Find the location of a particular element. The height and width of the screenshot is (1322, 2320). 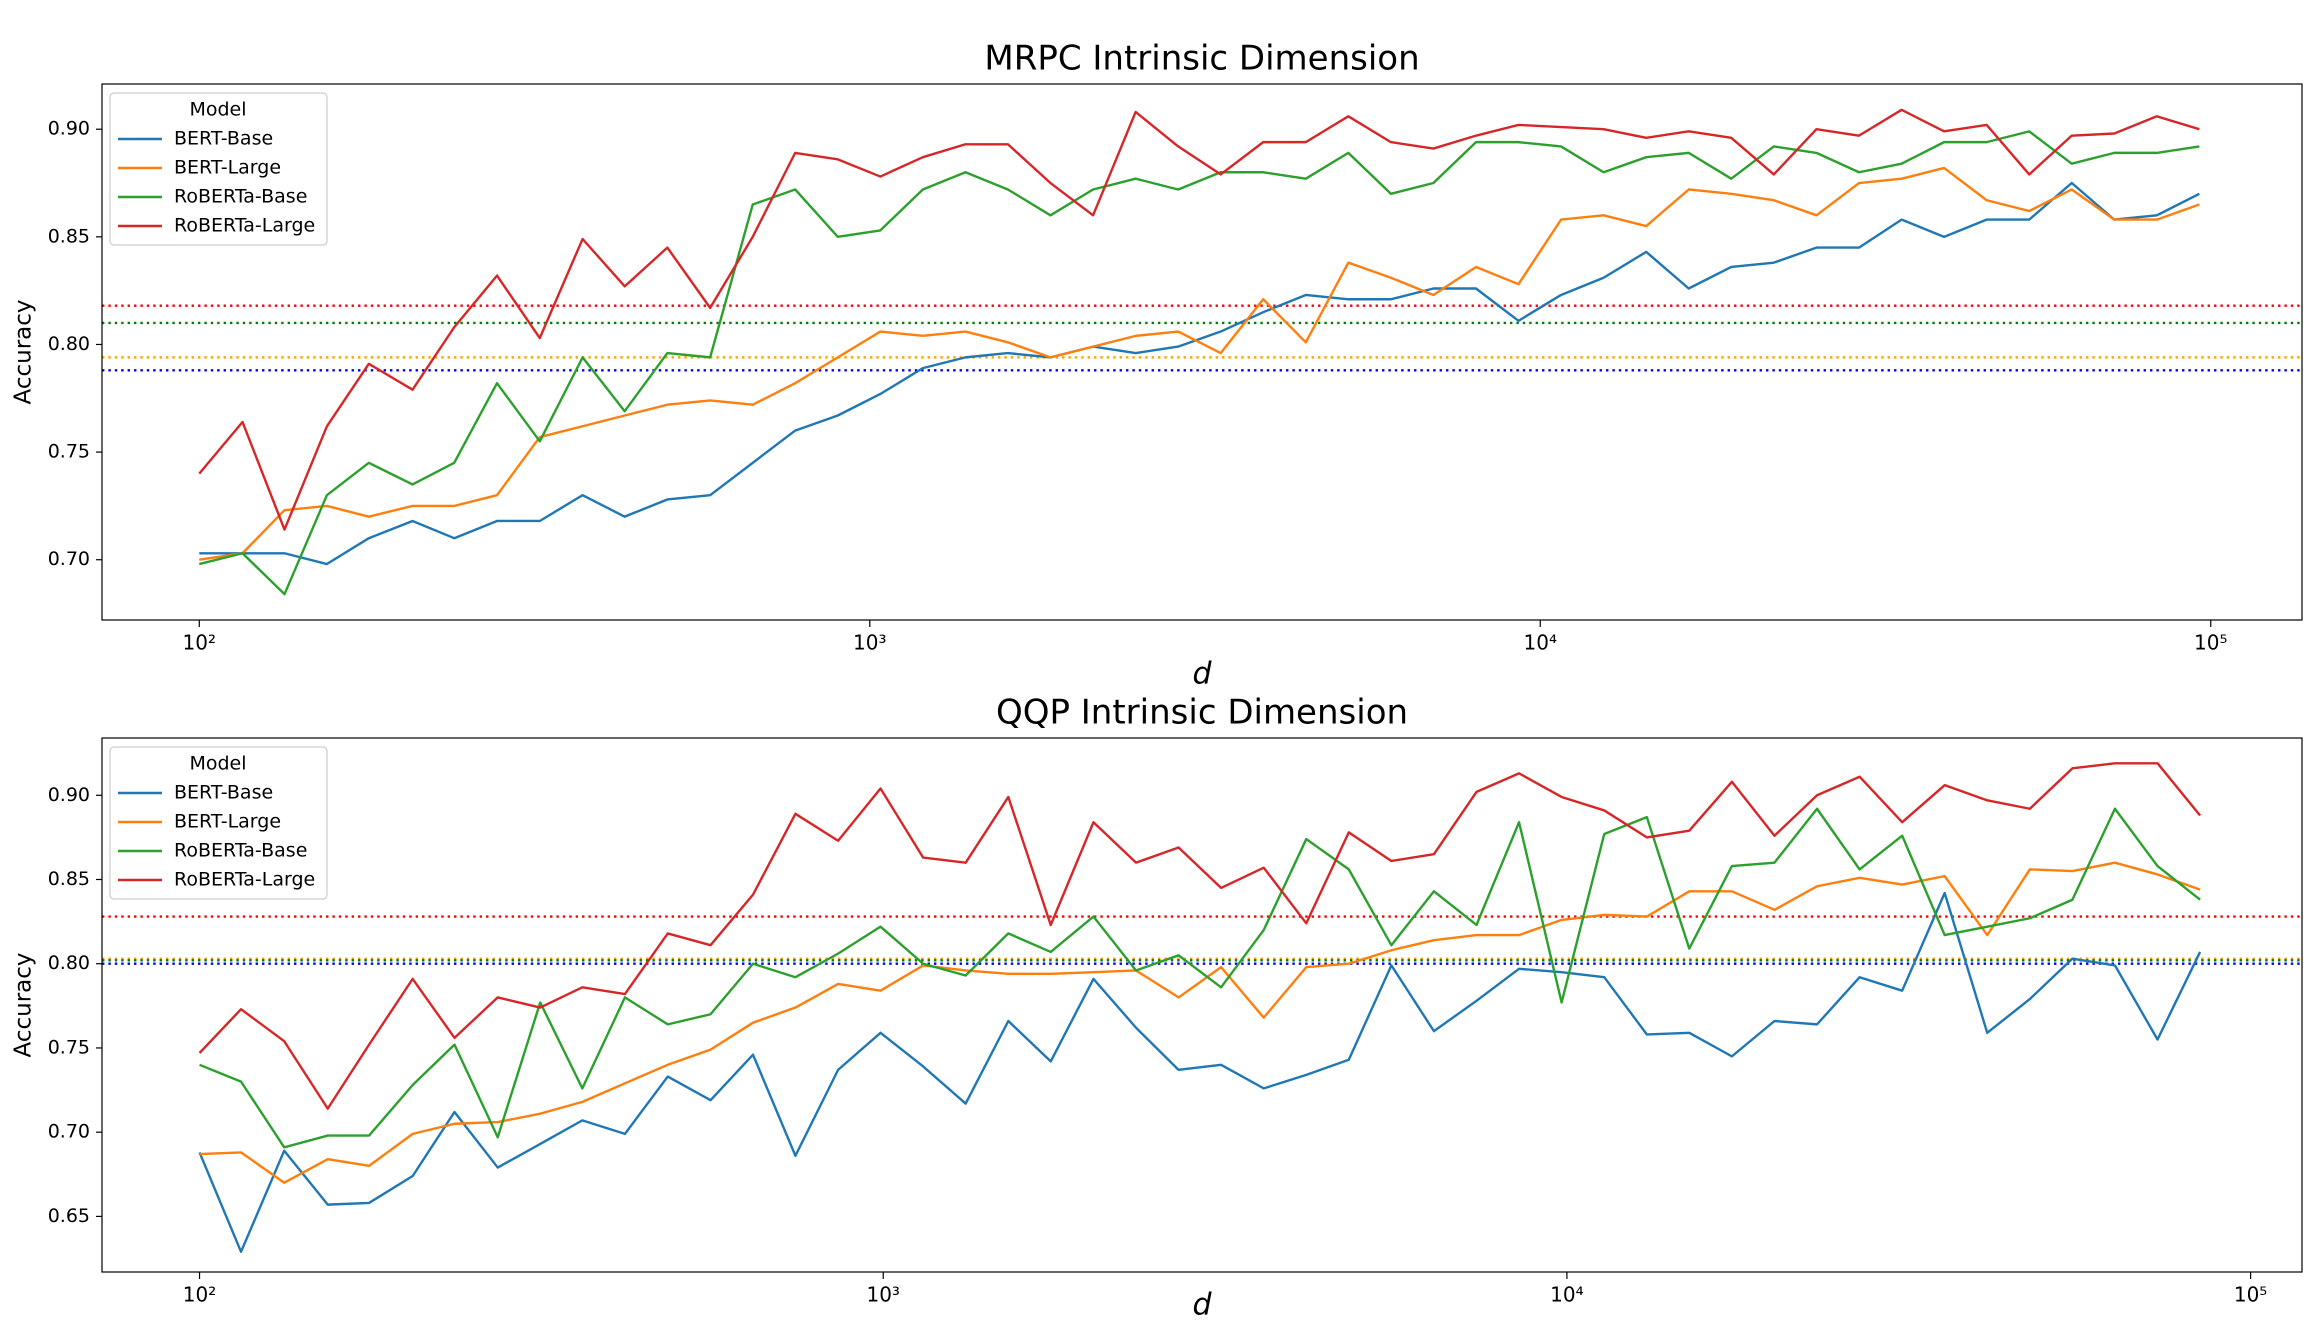

chart-title: QQP Intrinsic Dimension is located at coordinates (1202, 713).